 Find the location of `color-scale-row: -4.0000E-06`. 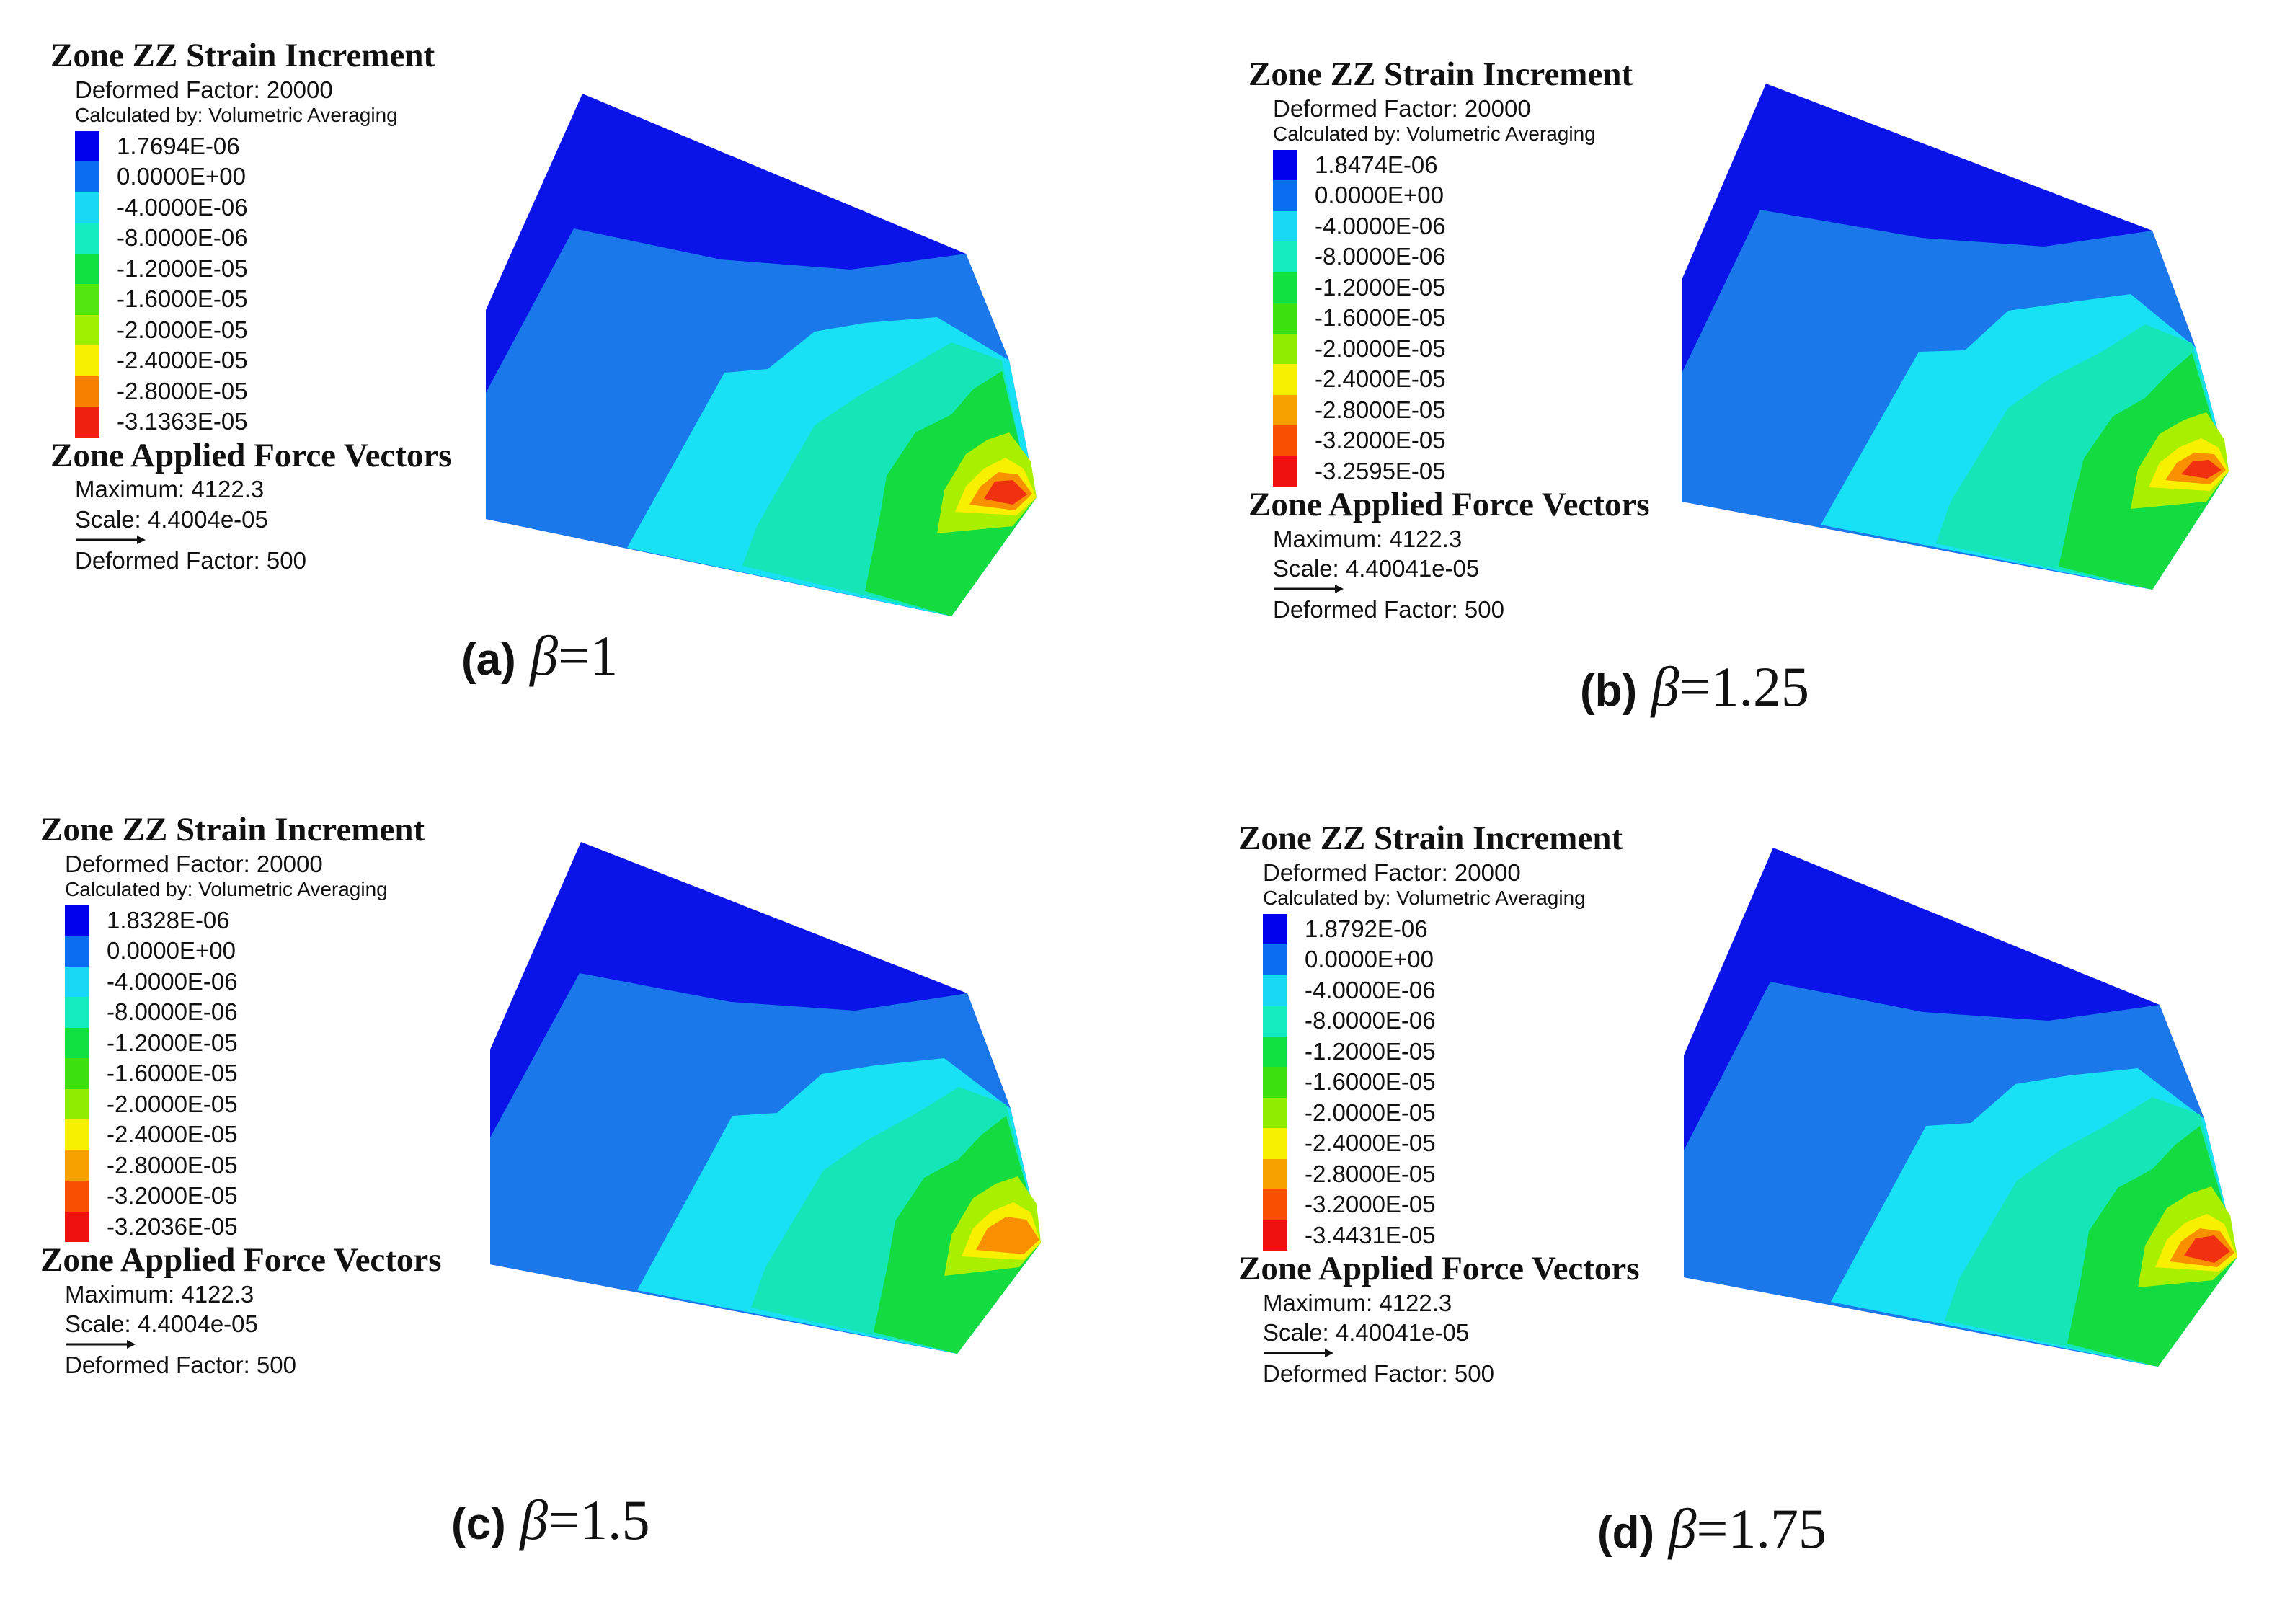

color-scale-row: -4.0000E-06 is located at coordinates (1452, 991).